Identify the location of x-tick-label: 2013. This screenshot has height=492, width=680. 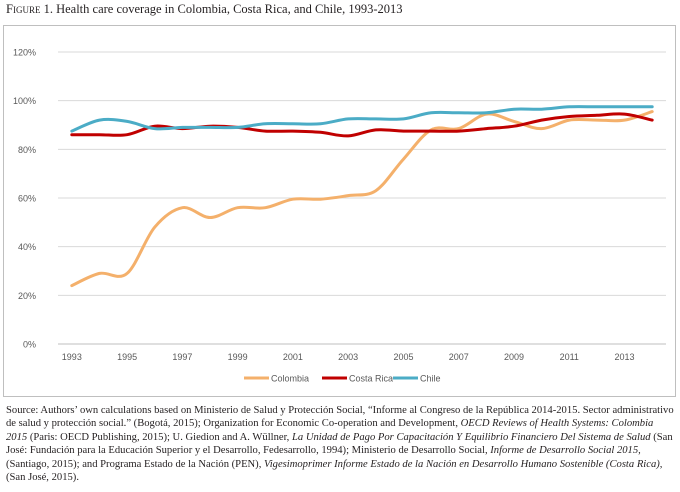
(625, 357).